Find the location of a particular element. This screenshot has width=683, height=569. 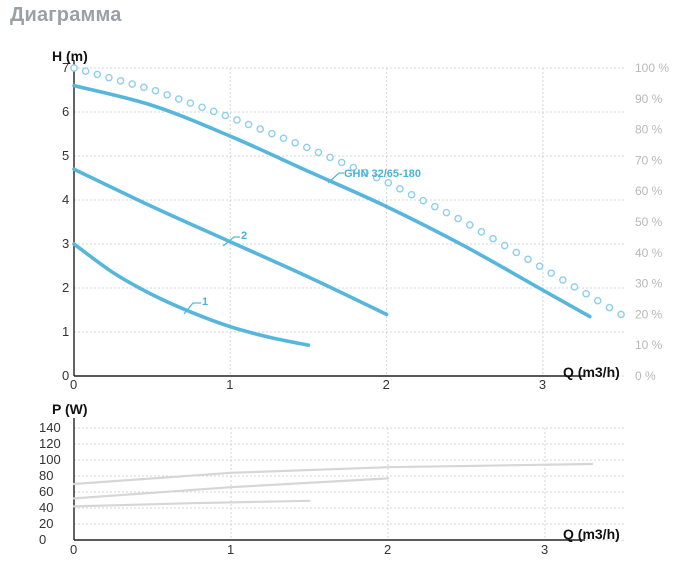

head-y-tick-label: 3 is located at coordinates (65, 243).